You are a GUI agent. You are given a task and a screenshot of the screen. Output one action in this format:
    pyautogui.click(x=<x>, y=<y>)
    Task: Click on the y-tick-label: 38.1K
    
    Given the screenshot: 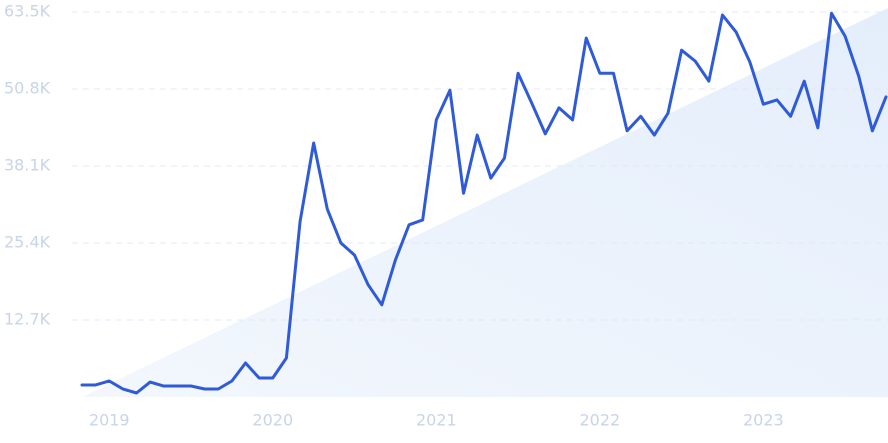 What is the action you would take?
    pyautogui.click(x=27, y=165)
    